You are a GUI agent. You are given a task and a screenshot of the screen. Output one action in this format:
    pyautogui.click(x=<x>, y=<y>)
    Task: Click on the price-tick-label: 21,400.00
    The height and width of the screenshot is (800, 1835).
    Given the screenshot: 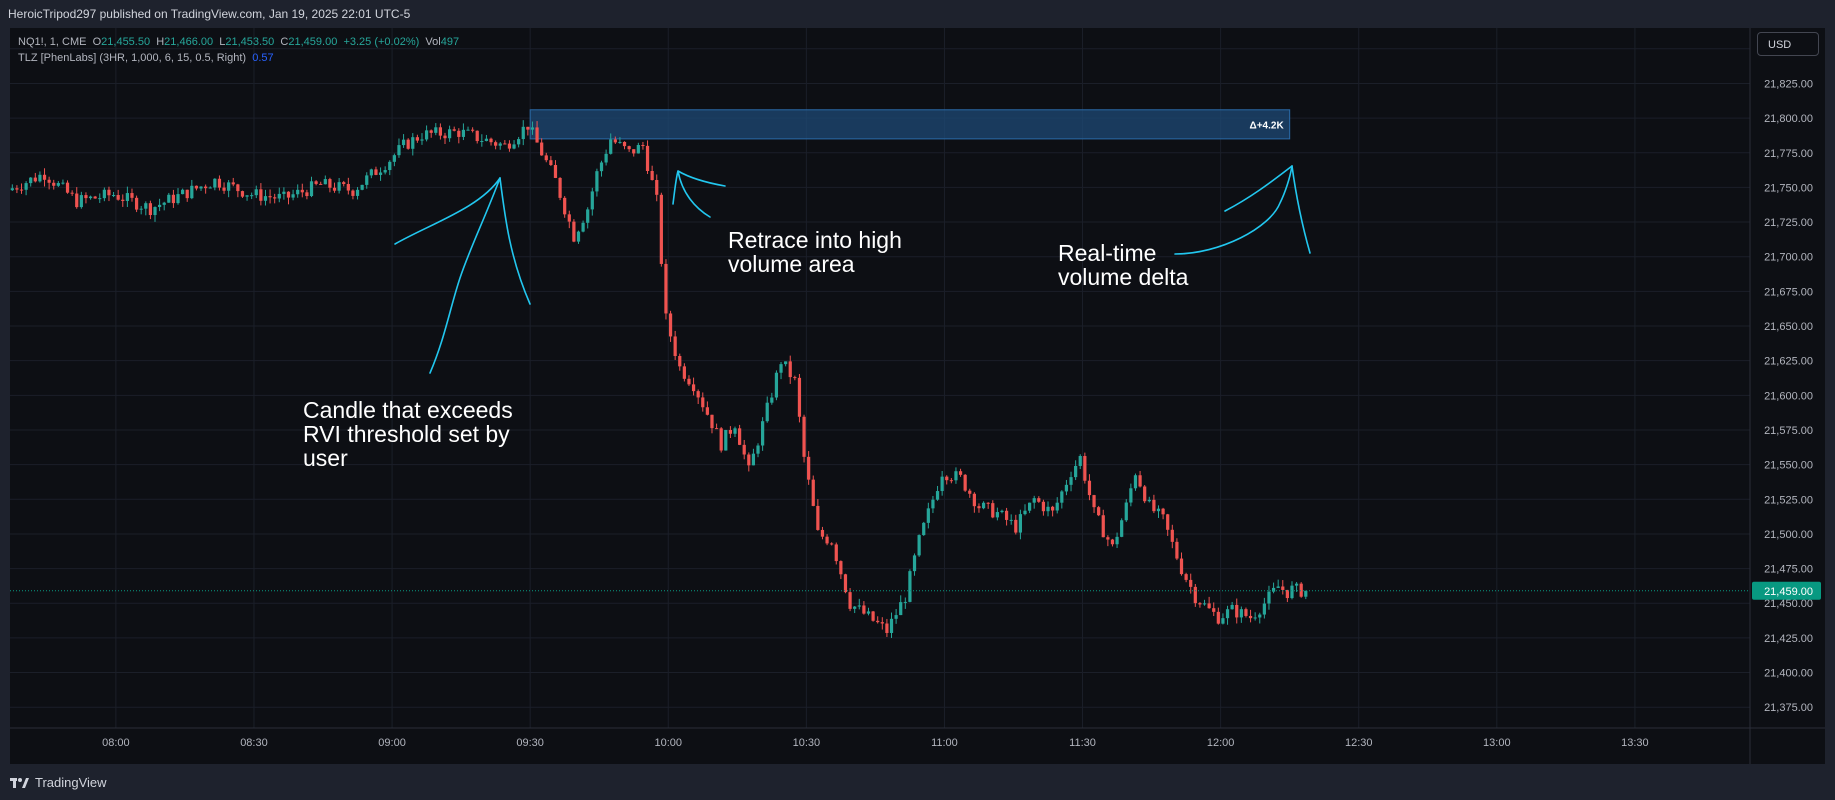 What is the action you would take?
    pyautogui.click(x=1788, y=674)
    